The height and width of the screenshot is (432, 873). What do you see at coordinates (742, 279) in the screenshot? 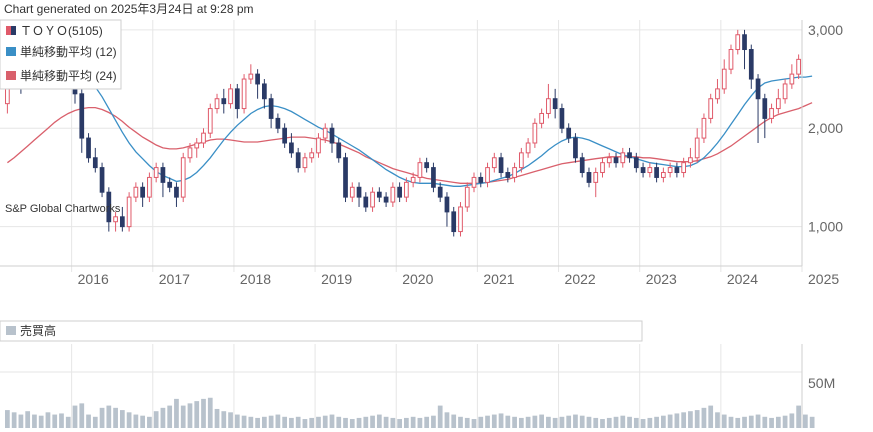
I see `x-tick-label: 2024` at bounding box center [742, 279].